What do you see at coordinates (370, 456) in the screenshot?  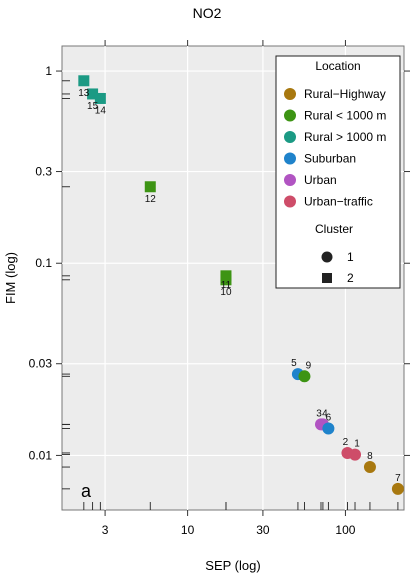 I see `point-label: 8` at bounding box center [370, 456].